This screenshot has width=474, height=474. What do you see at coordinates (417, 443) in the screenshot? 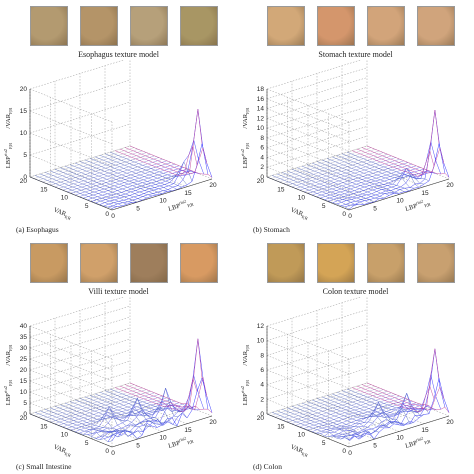
I see `x-axis-label: LBPriu2P,R` at bounding box center [417, 443].